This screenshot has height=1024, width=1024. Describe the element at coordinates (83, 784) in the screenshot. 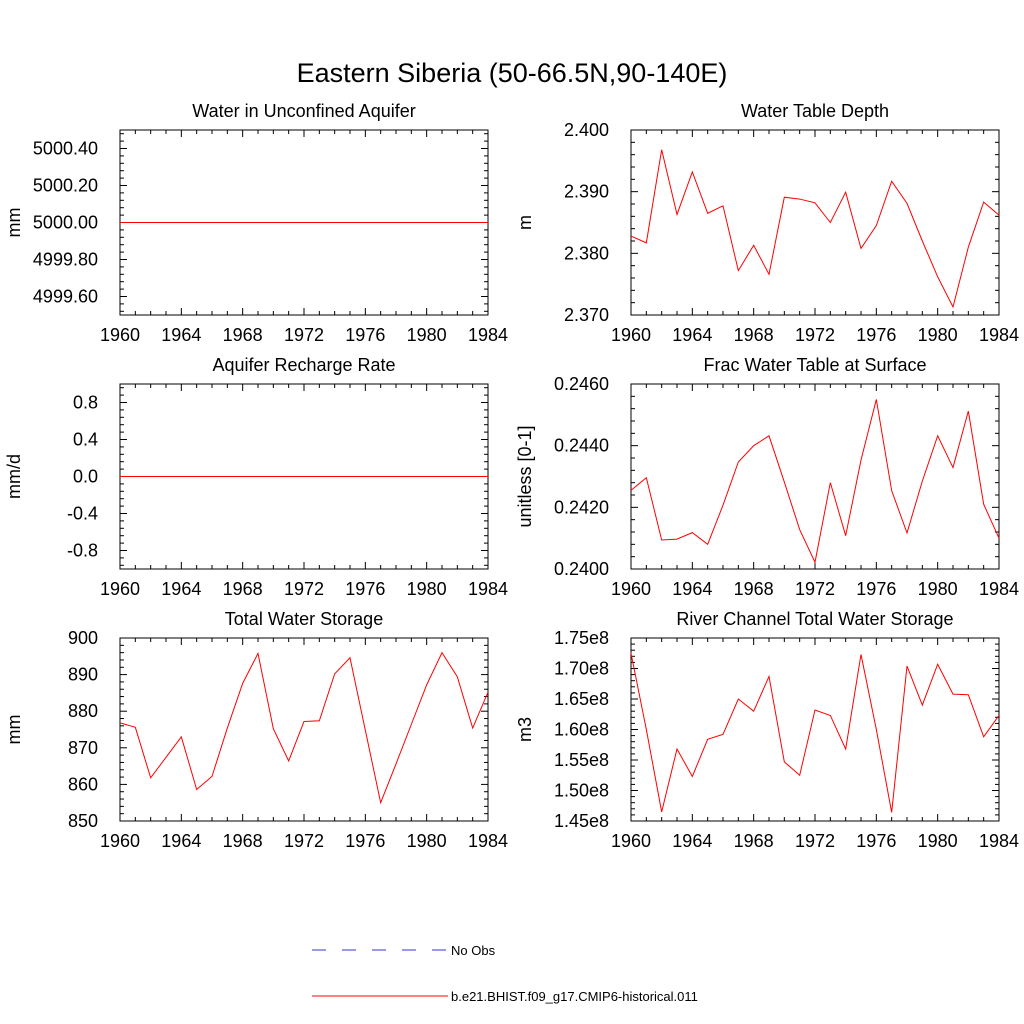

I see `y-tick-label: 860` at that location.